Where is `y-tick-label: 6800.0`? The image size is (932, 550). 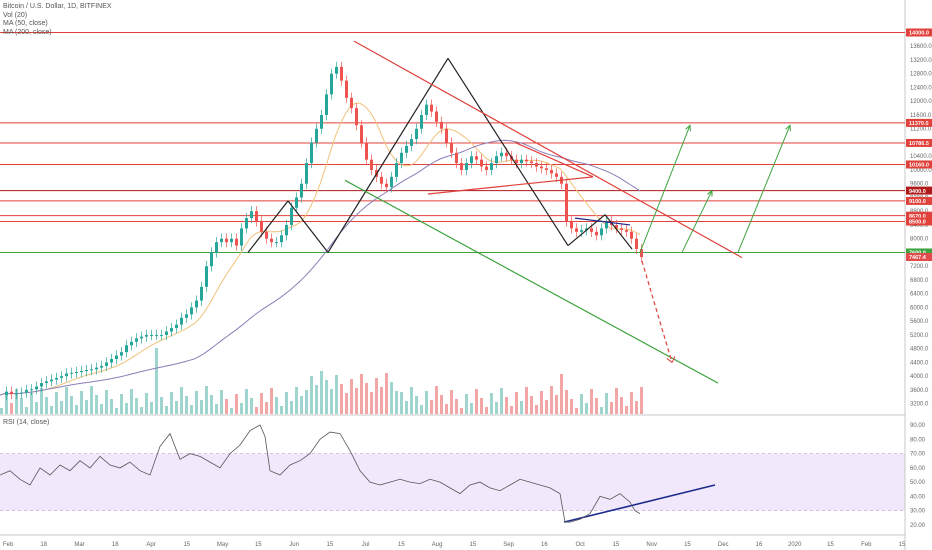 y-tick-label: 6800.0 is located at coordinates (919, 281).